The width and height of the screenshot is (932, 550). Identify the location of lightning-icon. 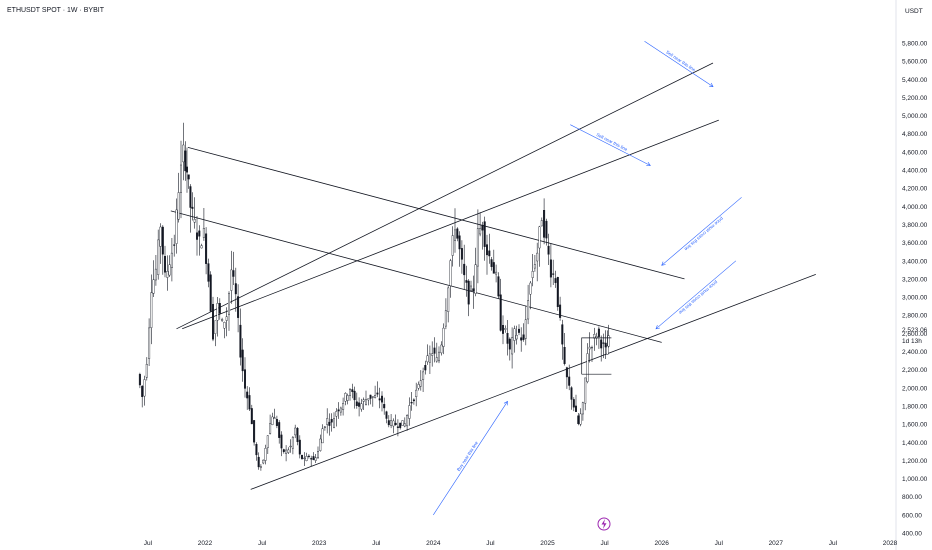
(604, 524).